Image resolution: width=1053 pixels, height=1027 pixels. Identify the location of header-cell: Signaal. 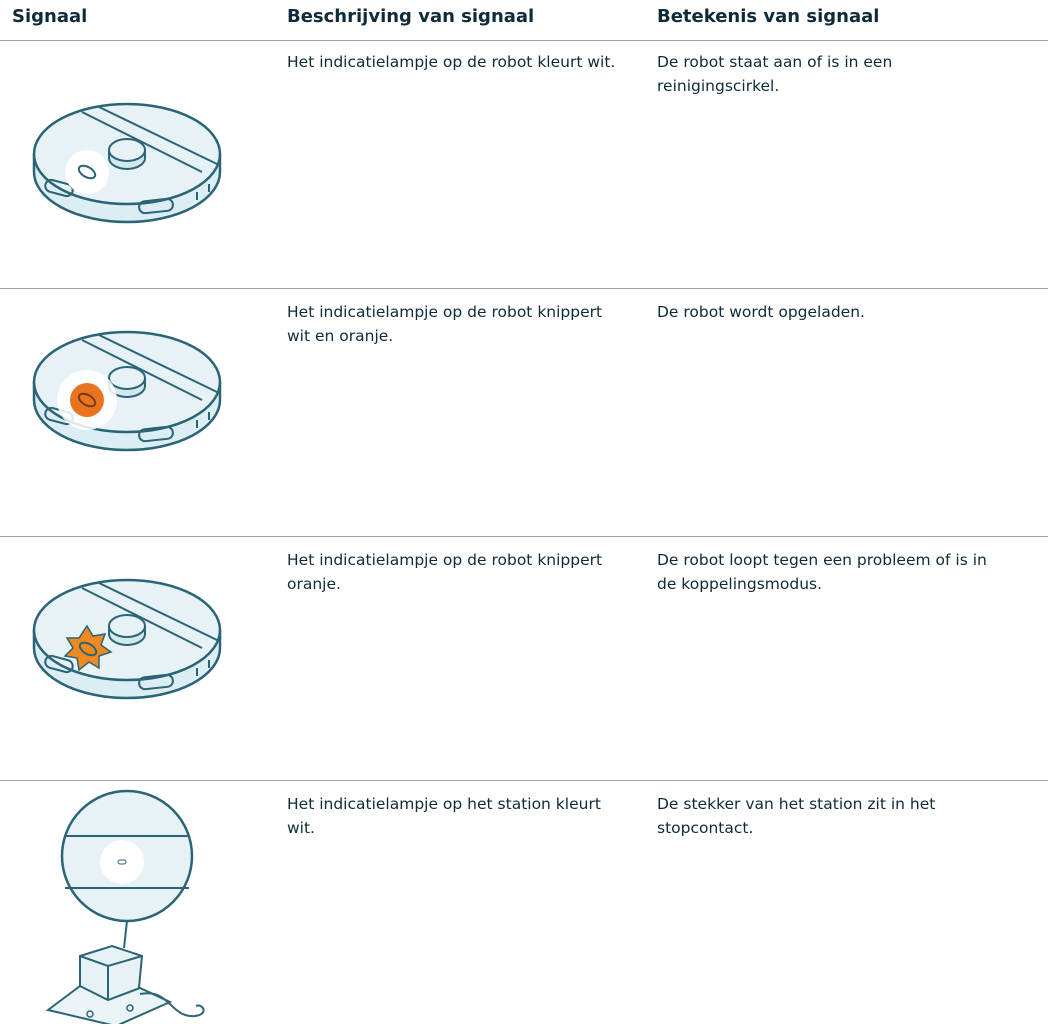
(50, 16).